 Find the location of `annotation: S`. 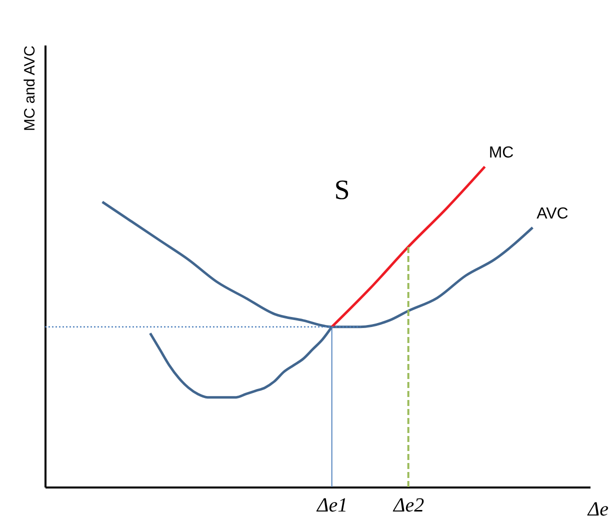

annotation: S is located at coordinates (342, 190).